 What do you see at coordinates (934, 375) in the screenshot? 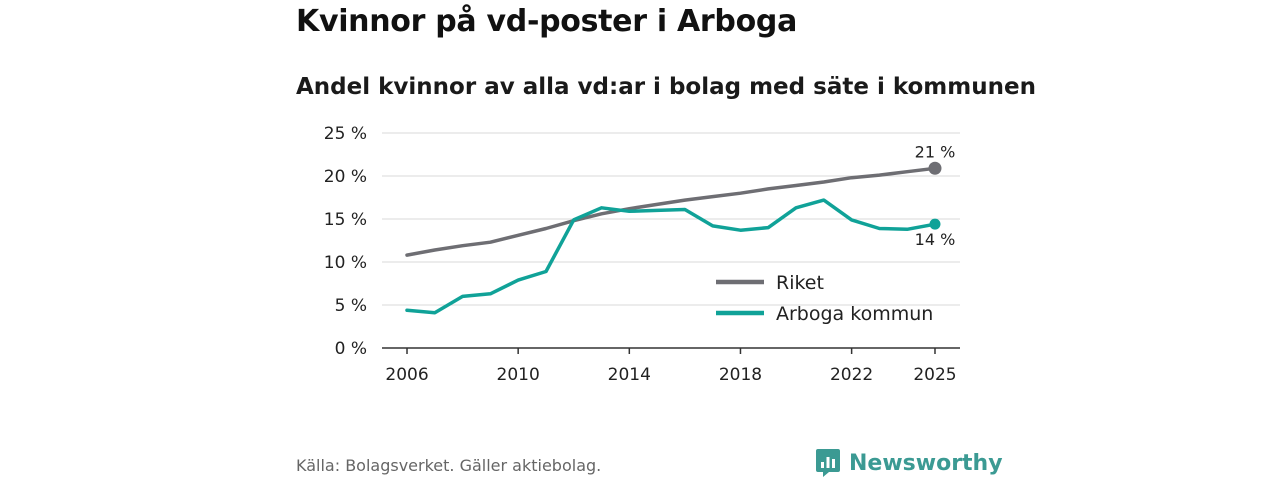
I see `x-tick-label: 2025` at bounding box center [934, 375].